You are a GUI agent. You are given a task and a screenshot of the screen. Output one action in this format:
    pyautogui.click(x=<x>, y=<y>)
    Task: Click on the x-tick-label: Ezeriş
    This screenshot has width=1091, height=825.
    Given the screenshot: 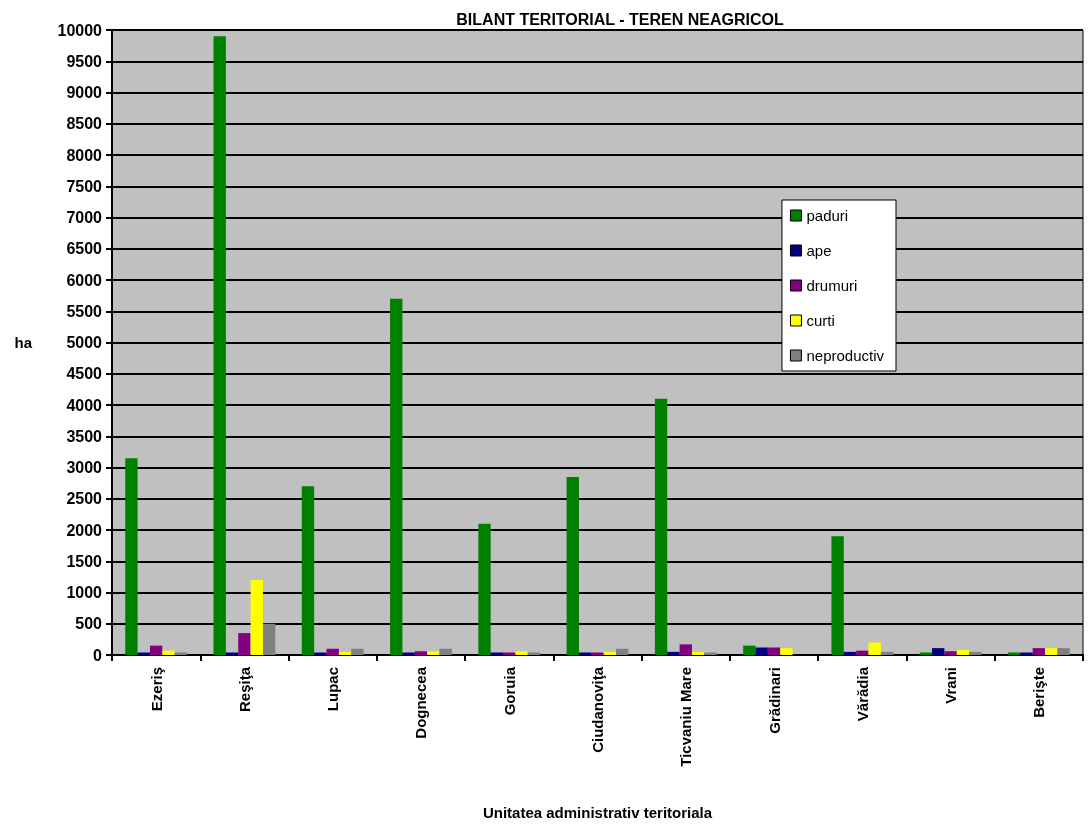 What is the action you would take?
    pyautogui.click(x=156, y=689)
    